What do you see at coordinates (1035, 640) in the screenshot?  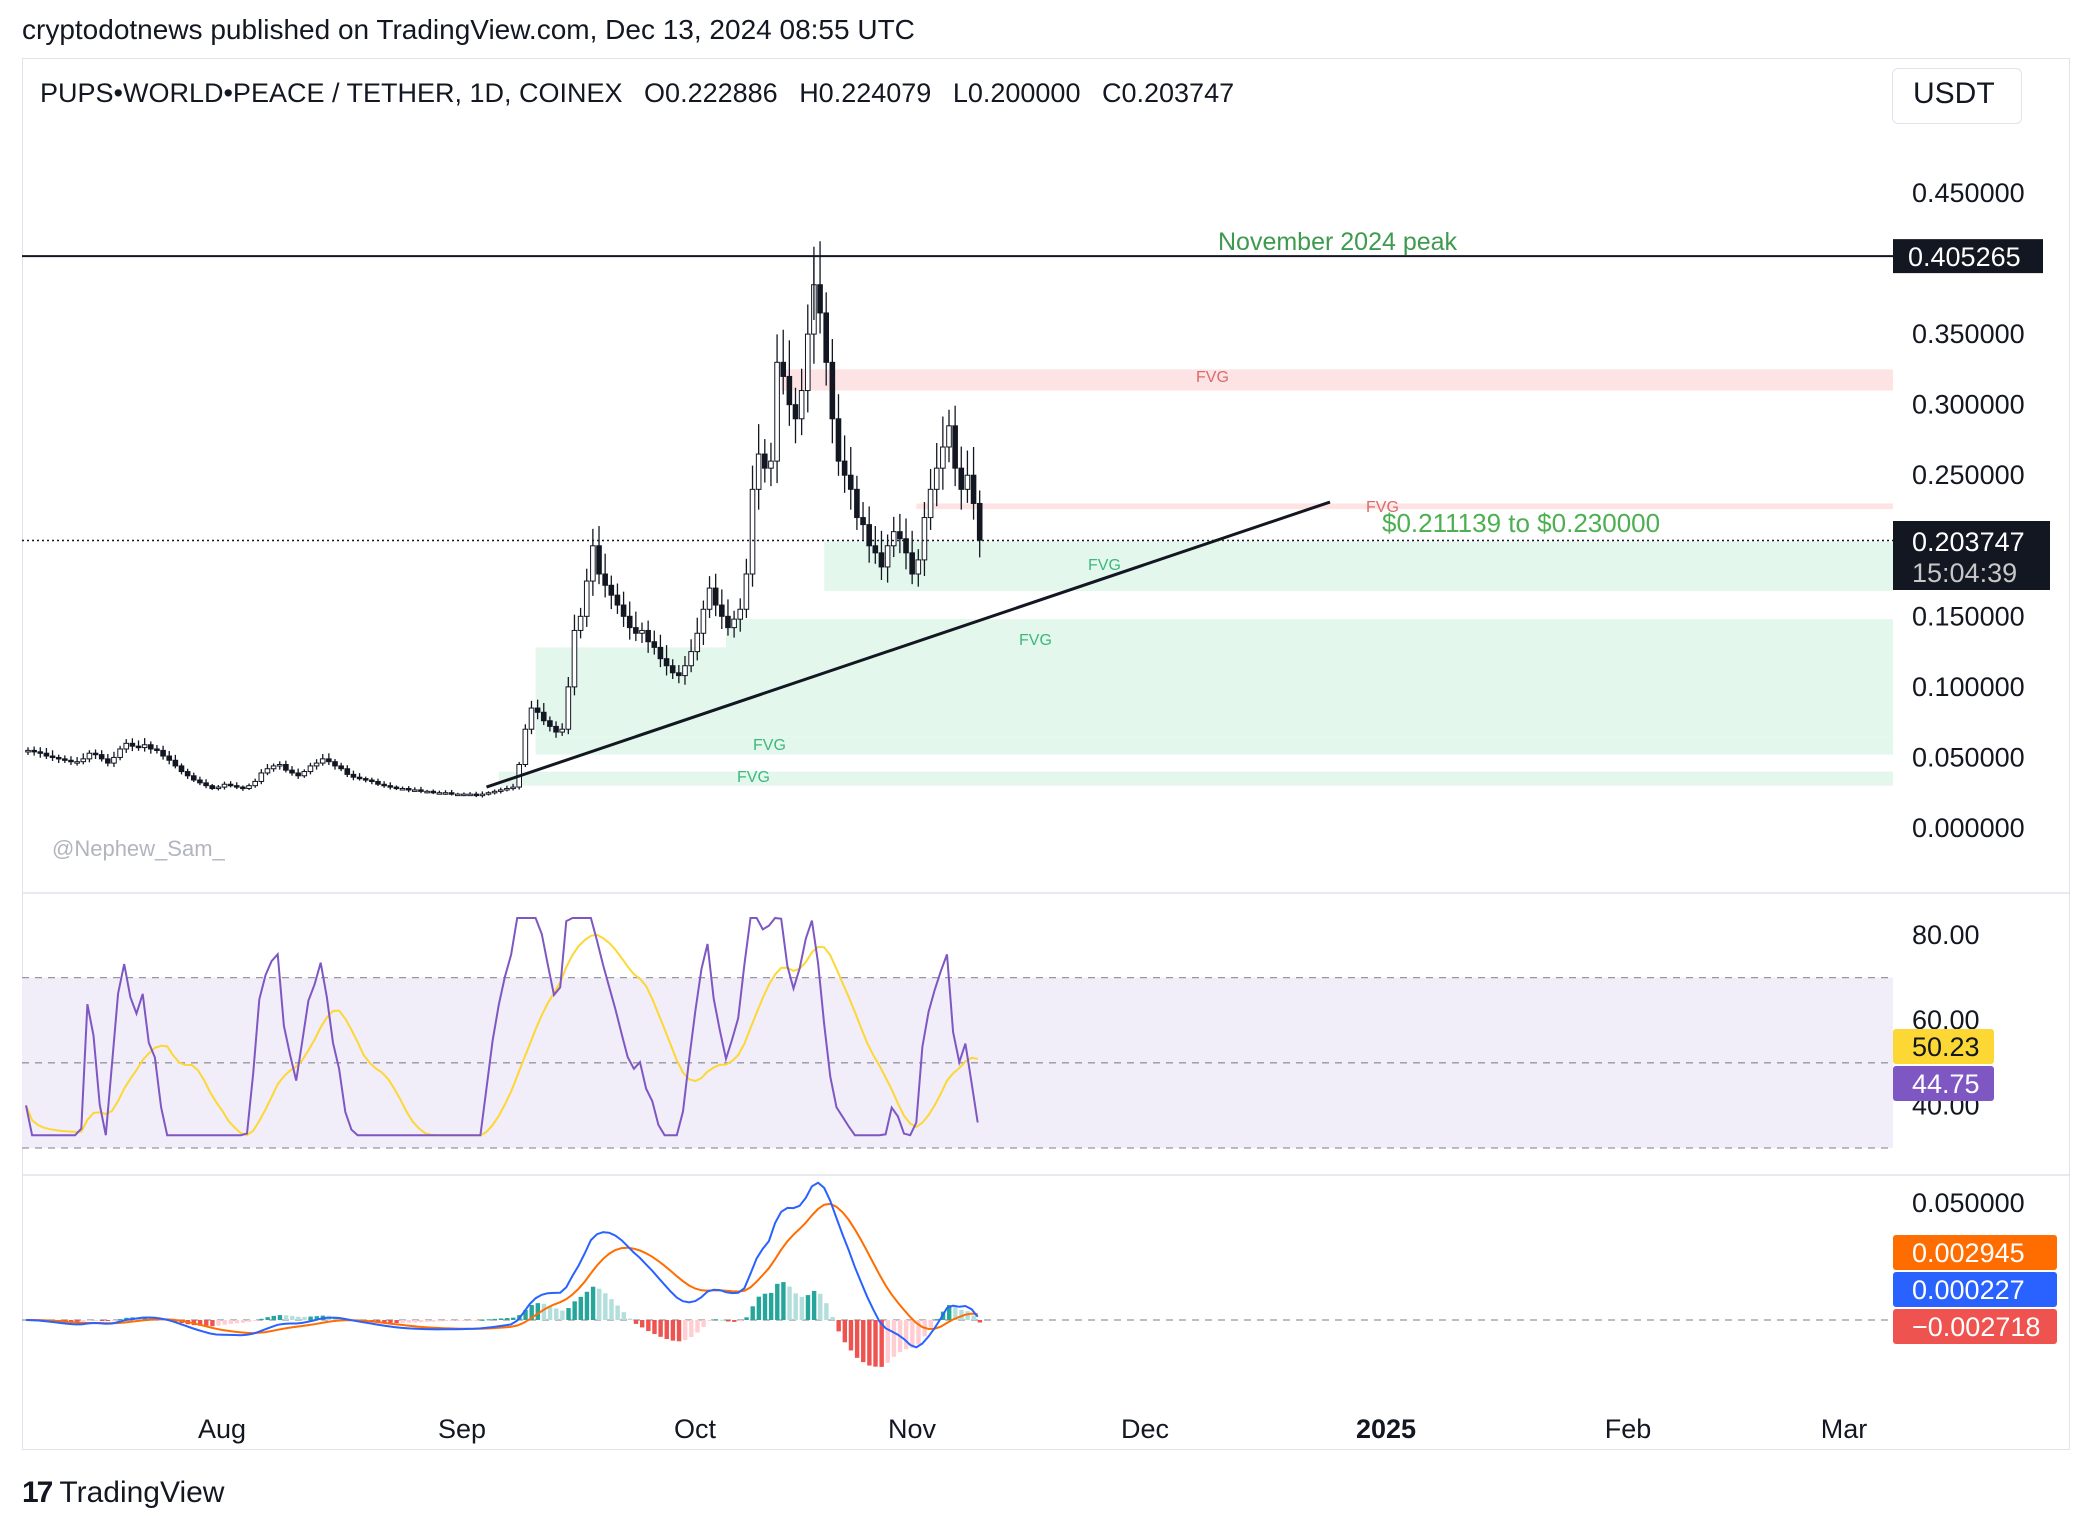 I see `fvg-label: FVG` at bounding box center [1035, 640].